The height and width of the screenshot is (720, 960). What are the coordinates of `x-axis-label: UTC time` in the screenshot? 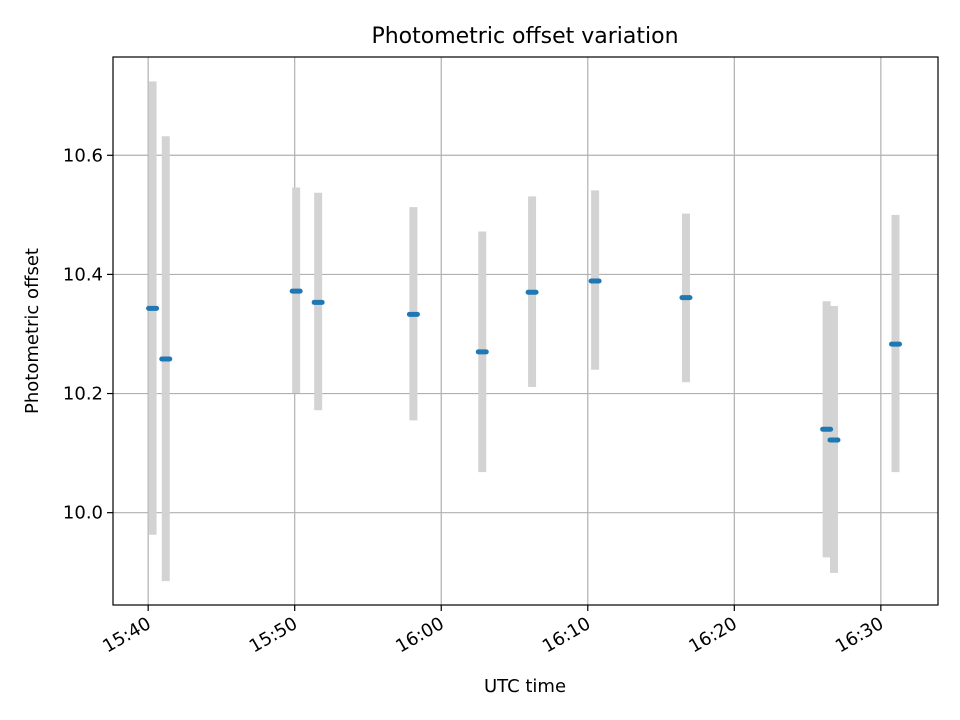 It's located at (525, 686).